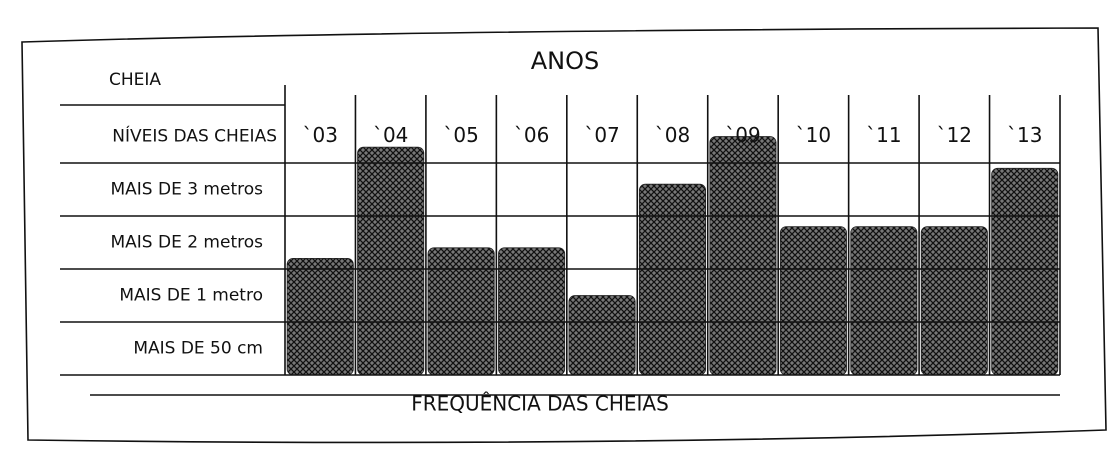  Describe the element at coordinates (135, 80) in the screenshot. I see `y-axis-title: CHEIA` at that location.